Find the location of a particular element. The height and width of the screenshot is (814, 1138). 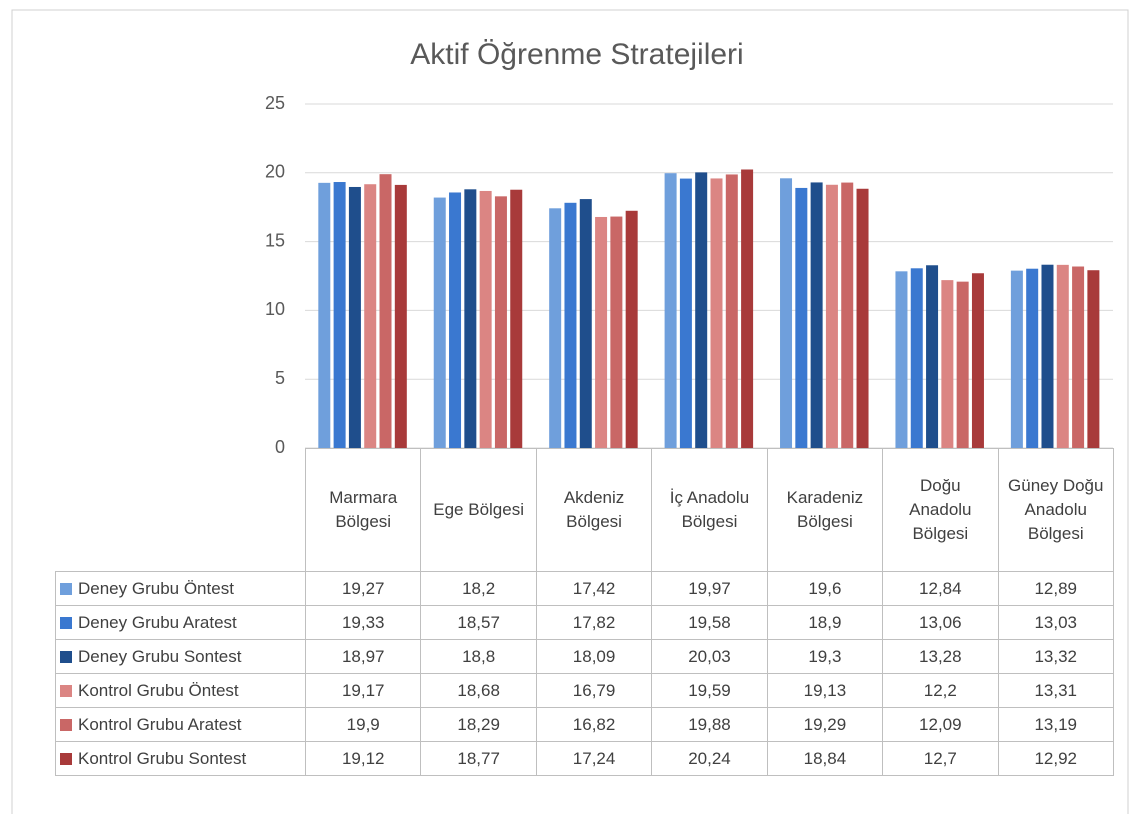

data-label: 19,6 is located at coordinates (825, 588).